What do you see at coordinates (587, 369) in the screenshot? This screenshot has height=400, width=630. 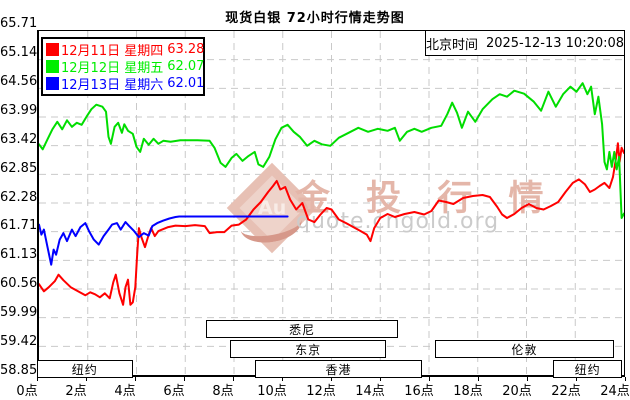 I see `session-box-newyork-right: 纽约` at bounding box center [587, 369].